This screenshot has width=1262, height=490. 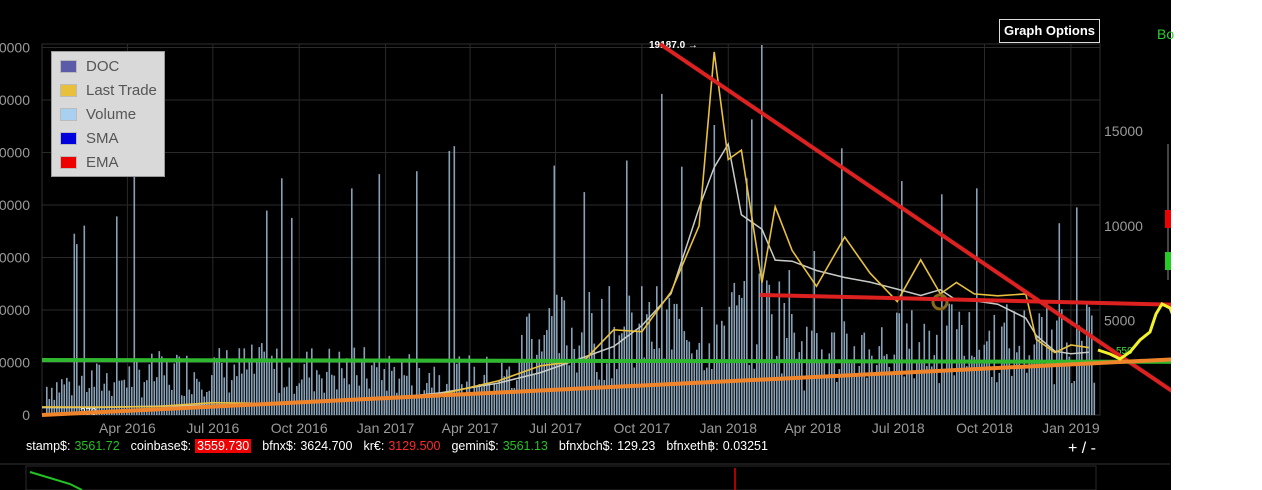 I want to click on legend-item: SMA, so click(x=89, y=138).